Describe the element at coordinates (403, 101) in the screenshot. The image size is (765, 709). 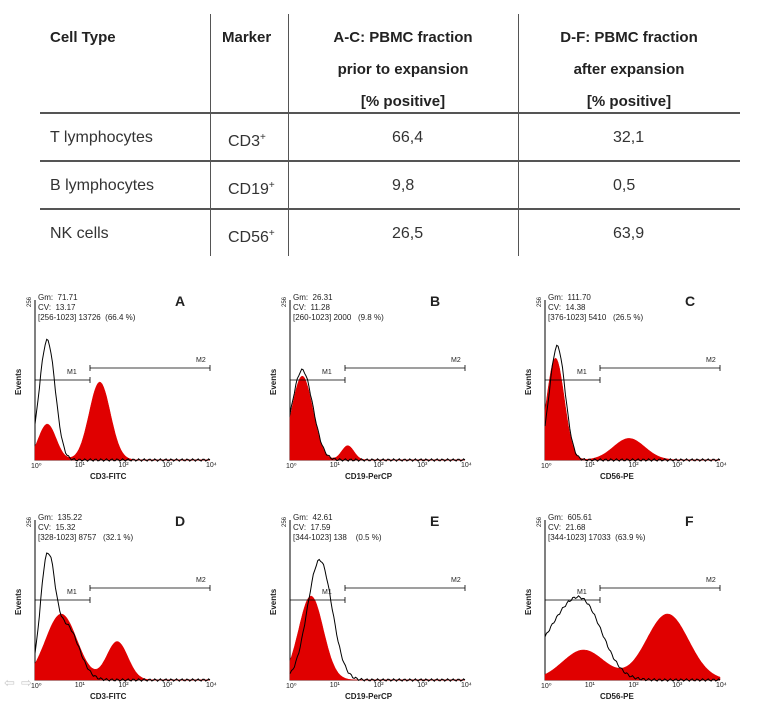
I see `header-prior-line3: [% positive]` at that location.